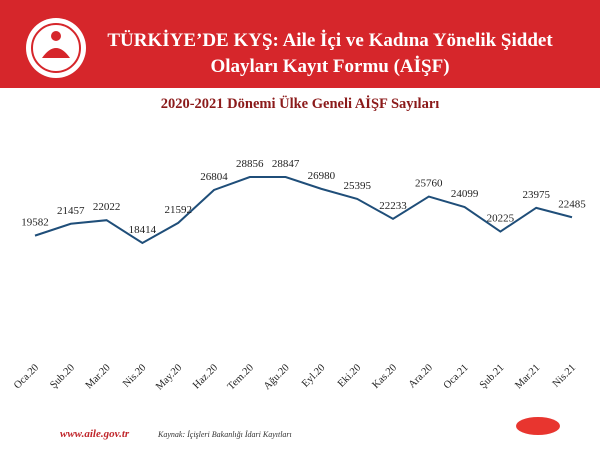 The height and width of the screenshot is (450, 600). I want to click on data-label: 18414, so click(143, 230).